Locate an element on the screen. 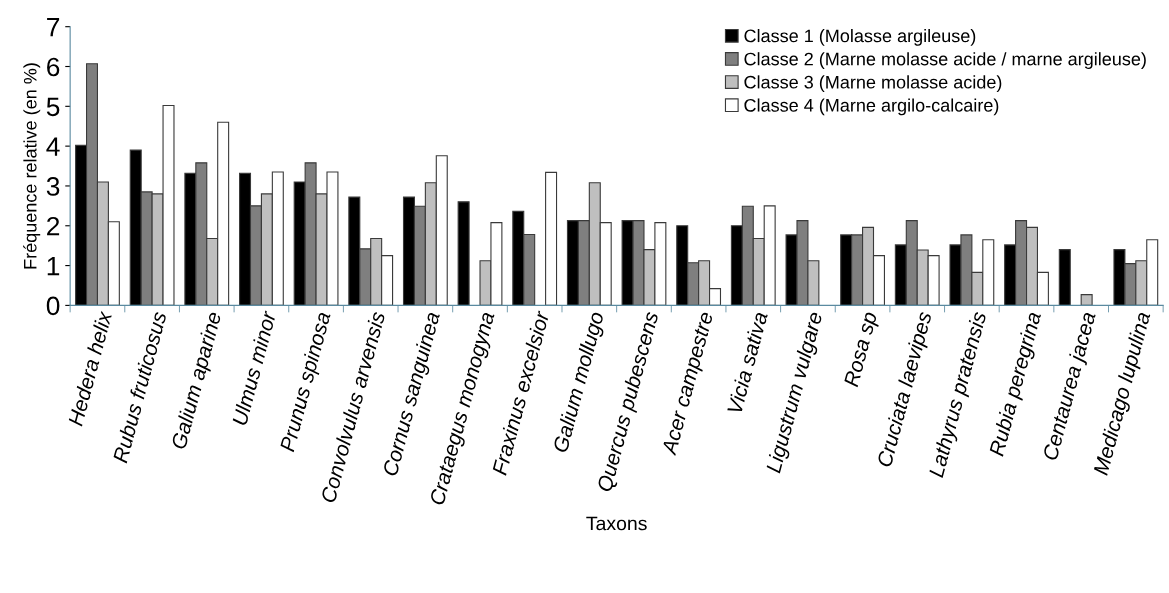  y-tick-label: 5 is located at coordinates (53, 107).